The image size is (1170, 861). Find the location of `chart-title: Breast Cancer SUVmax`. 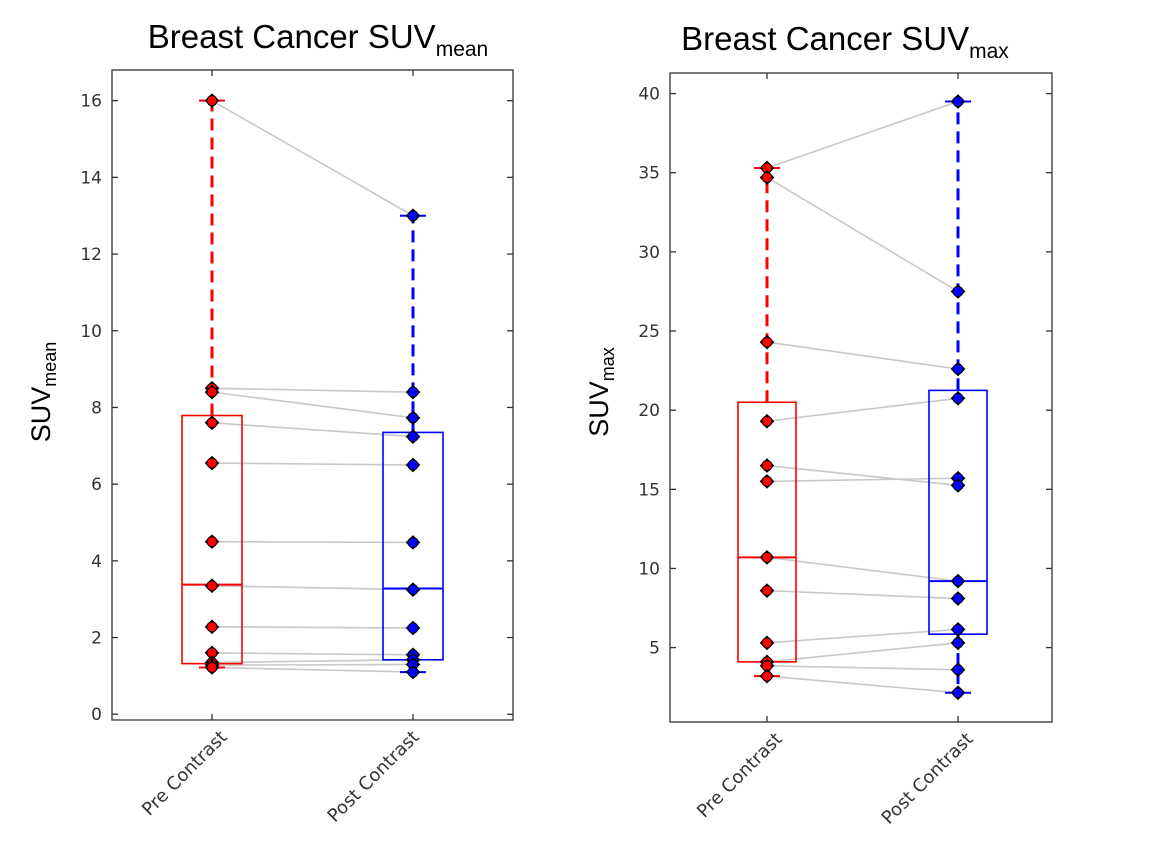

chart-title: Breast Cancer SUVmax is located at coordinates (845, 41).